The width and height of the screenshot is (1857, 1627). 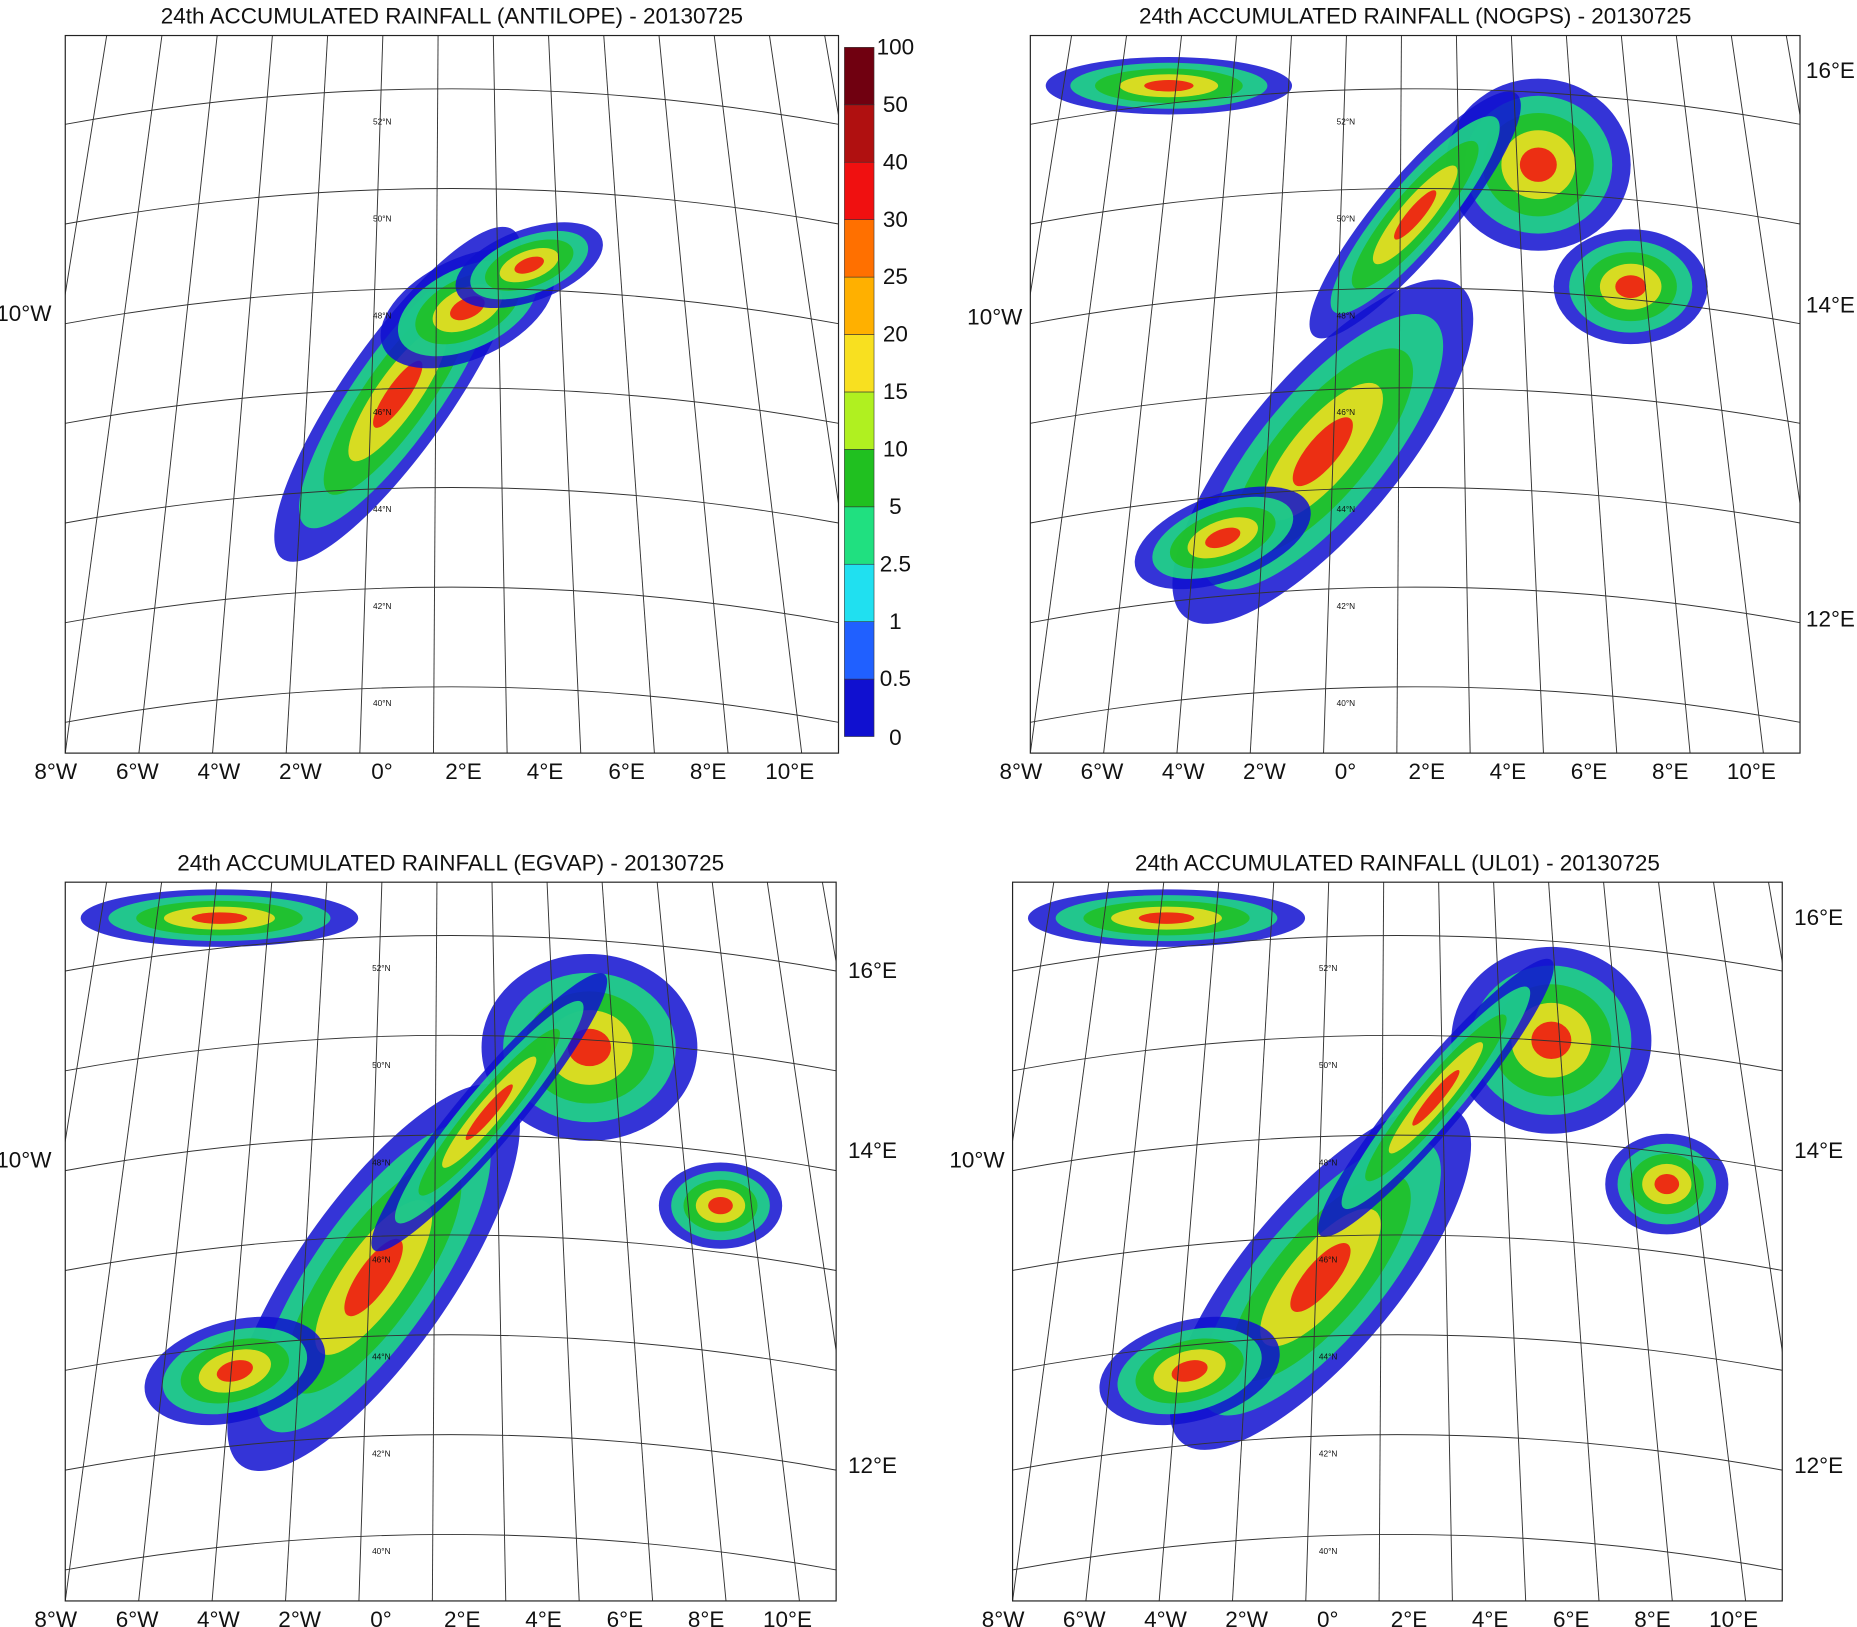 What do you see at coordinates (1346, 703) in the screenshot?
I see `inner-lat-label: 40°N` at bounding box center [1346, 703].